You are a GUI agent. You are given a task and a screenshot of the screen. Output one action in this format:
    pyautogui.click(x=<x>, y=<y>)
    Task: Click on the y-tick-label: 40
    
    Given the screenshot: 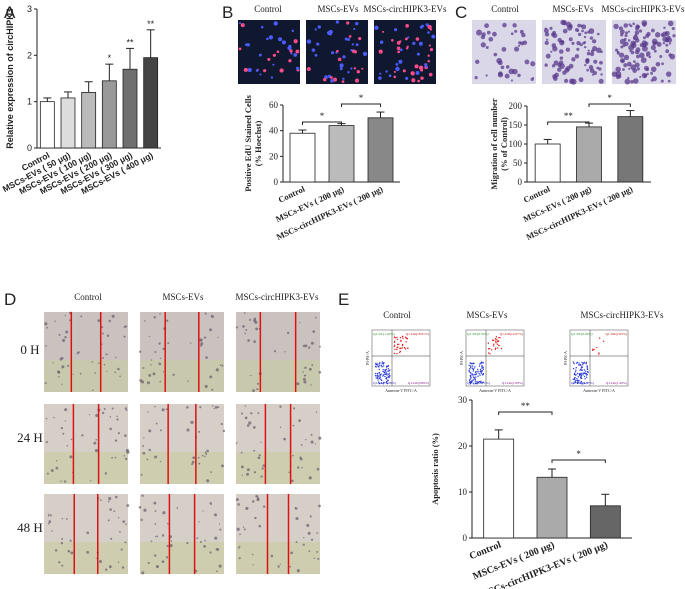 What is the action you would take?
    pyautogui.click(x=274, y=131)
    